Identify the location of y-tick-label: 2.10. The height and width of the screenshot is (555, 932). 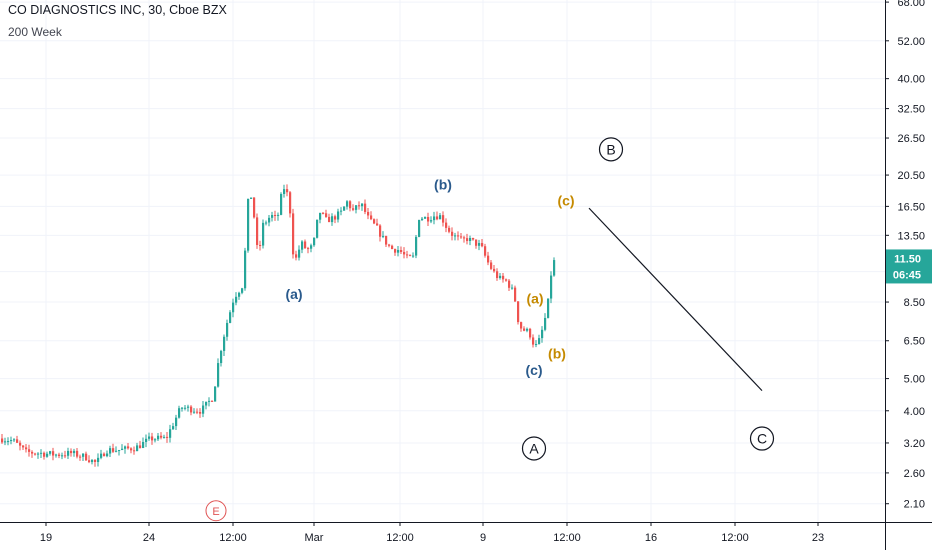
(914, 505).